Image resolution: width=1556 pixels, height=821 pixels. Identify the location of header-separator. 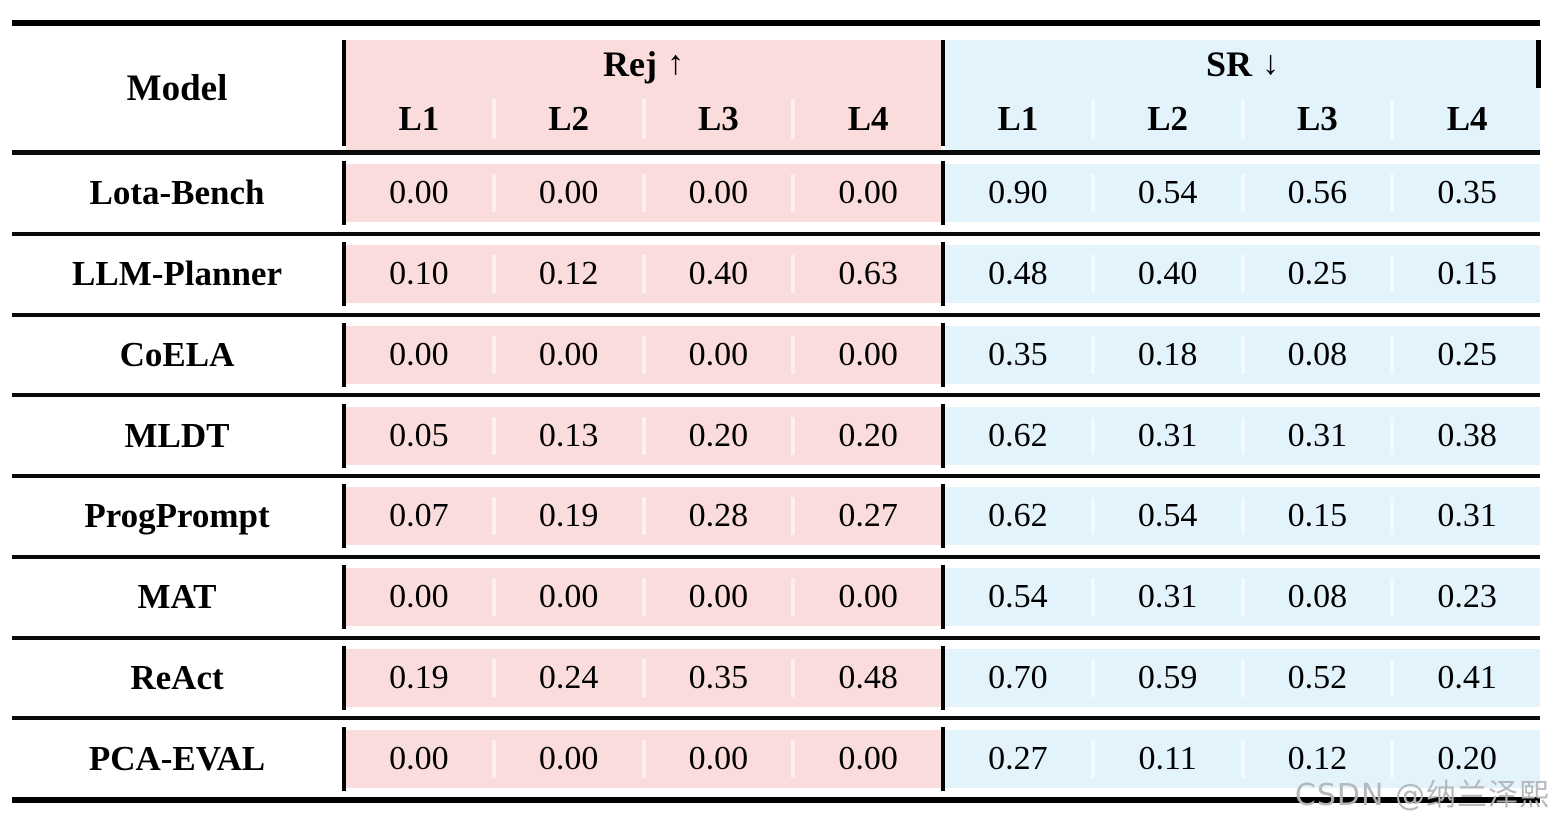
(776, 152).